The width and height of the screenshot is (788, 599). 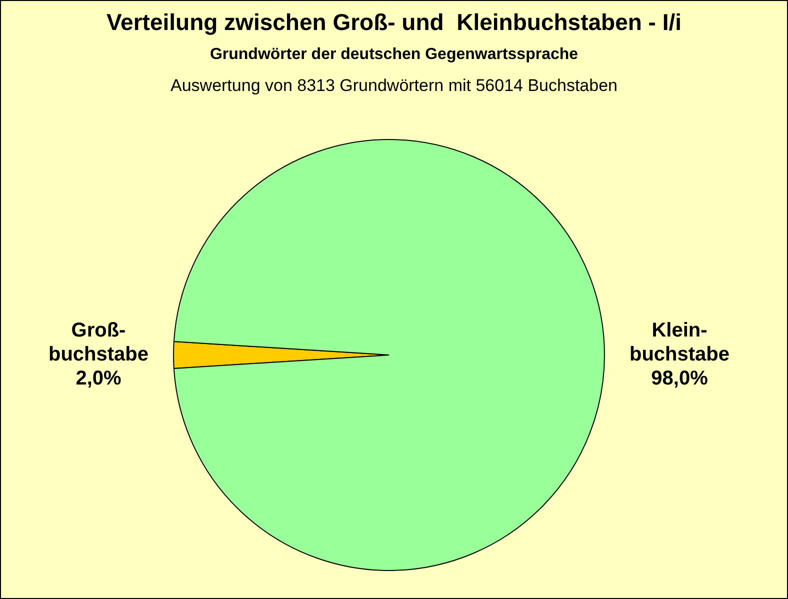 I want to click on text: Auswertung von 8313 Grundwörtern mit 56014 Buchstaben, so click(x=394, y=86).